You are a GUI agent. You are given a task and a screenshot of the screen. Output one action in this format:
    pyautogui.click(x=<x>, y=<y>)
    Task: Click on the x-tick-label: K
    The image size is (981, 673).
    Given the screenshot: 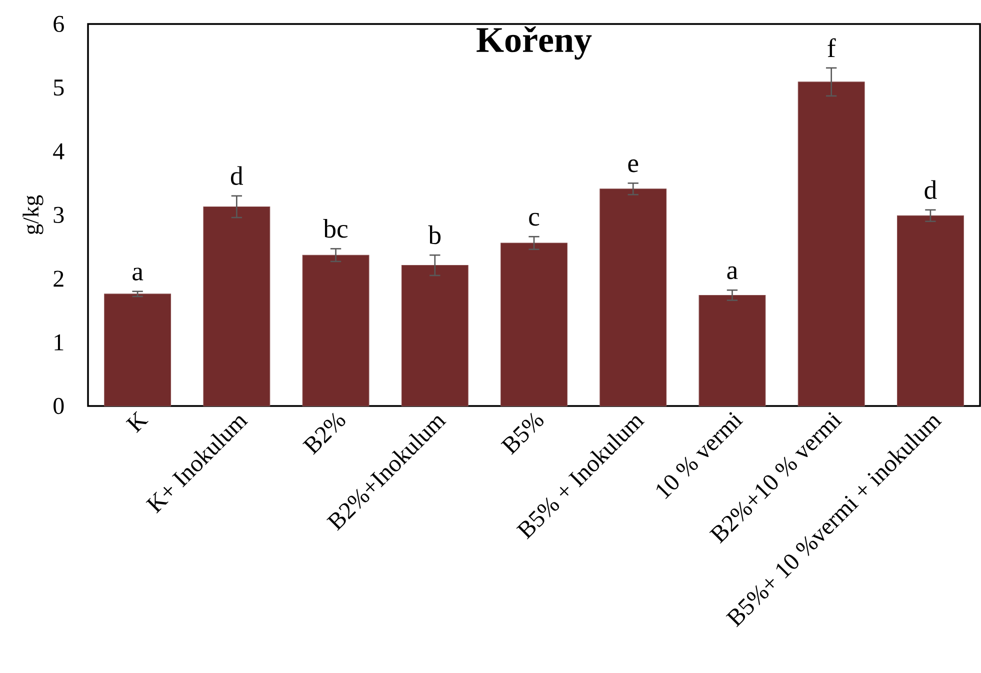 What is the action you would take?
    pyautogui.click(x=137, y=422)
    